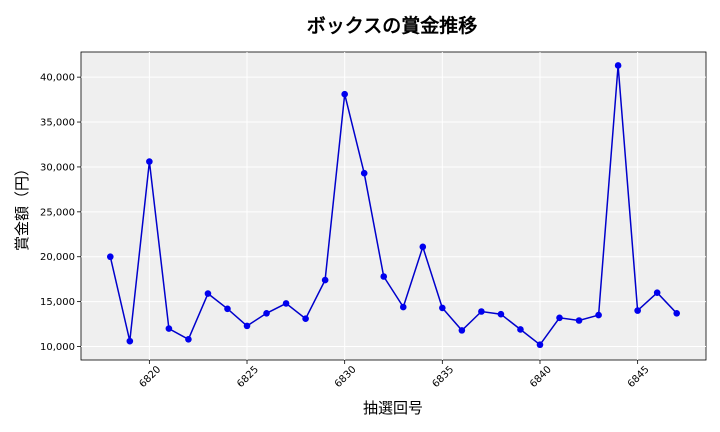 The image size is (720, 432). What do you see at coordinates (22, 206) in the screenshot?
I see `y-axis-label: 賞金額（円）` at bounding box center [22, 206].